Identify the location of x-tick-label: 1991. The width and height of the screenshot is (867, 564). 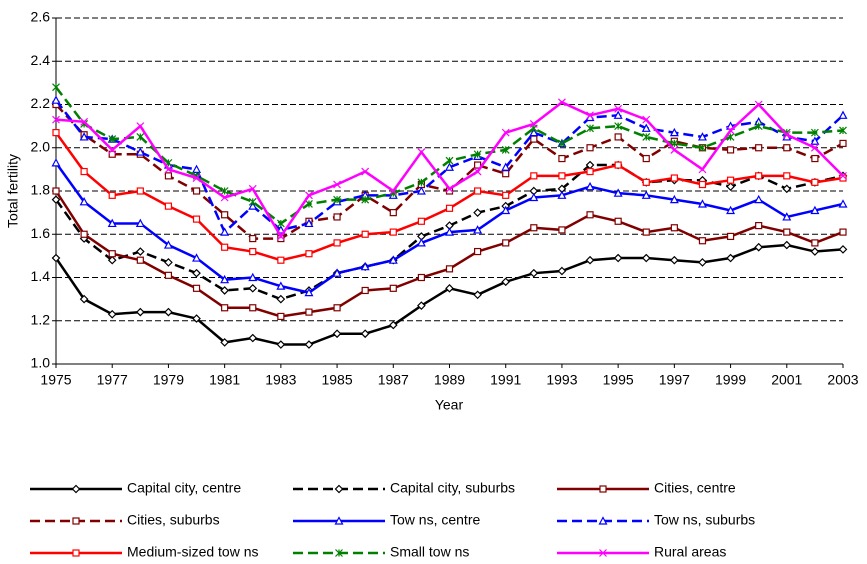
(505, 380).